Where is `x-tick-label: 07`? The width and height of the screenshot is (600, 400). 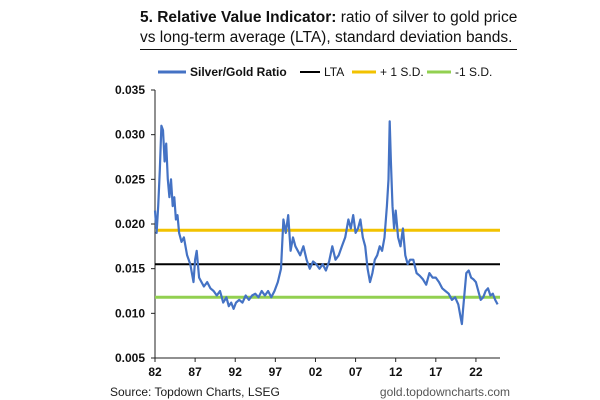 x-tick-label: 07 is located at coordinates (356, 372).